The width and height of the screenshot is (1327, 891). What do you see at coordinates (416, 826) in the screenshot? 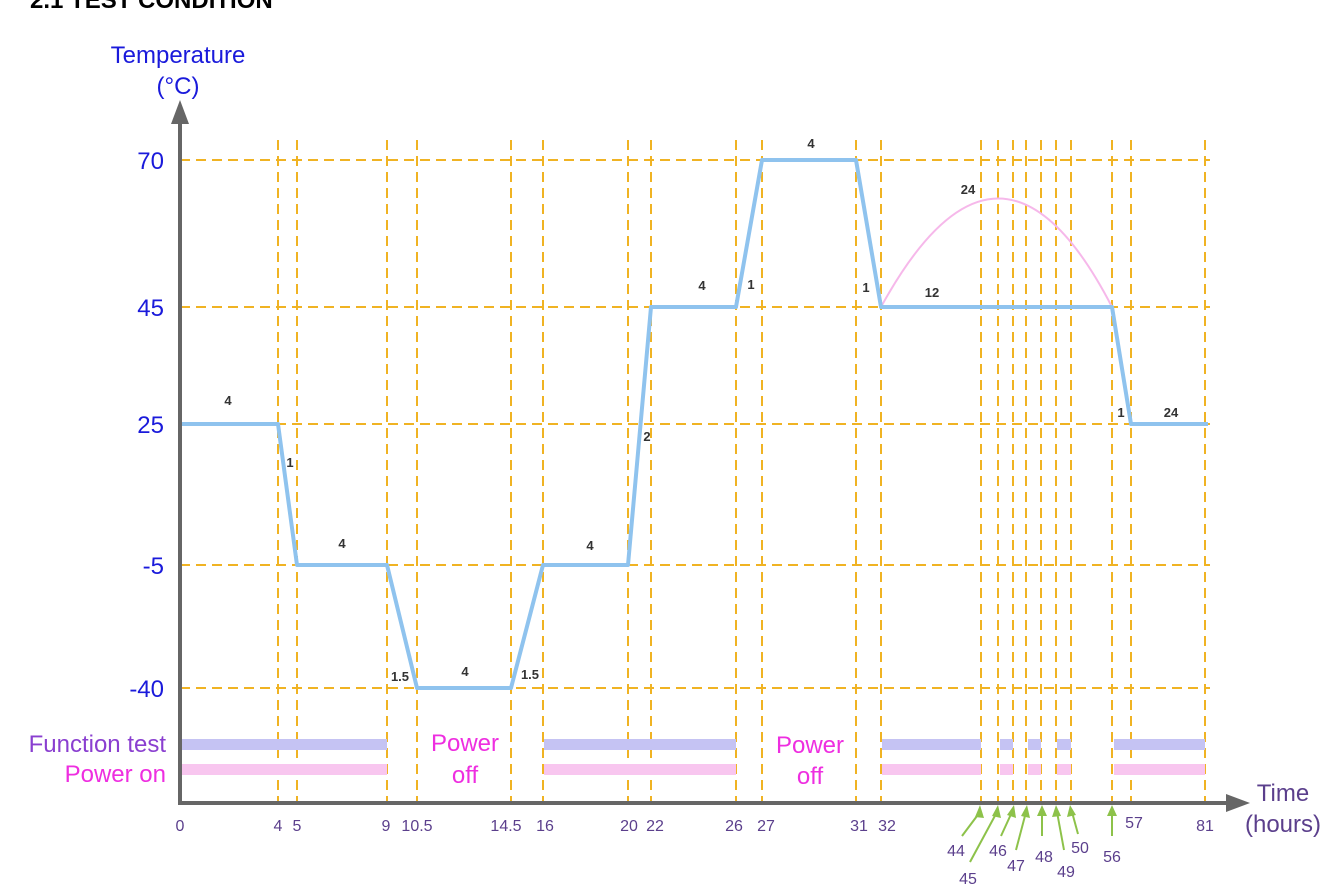
I see `x-tick-label: 10.5` at bounding box center [416, 826].